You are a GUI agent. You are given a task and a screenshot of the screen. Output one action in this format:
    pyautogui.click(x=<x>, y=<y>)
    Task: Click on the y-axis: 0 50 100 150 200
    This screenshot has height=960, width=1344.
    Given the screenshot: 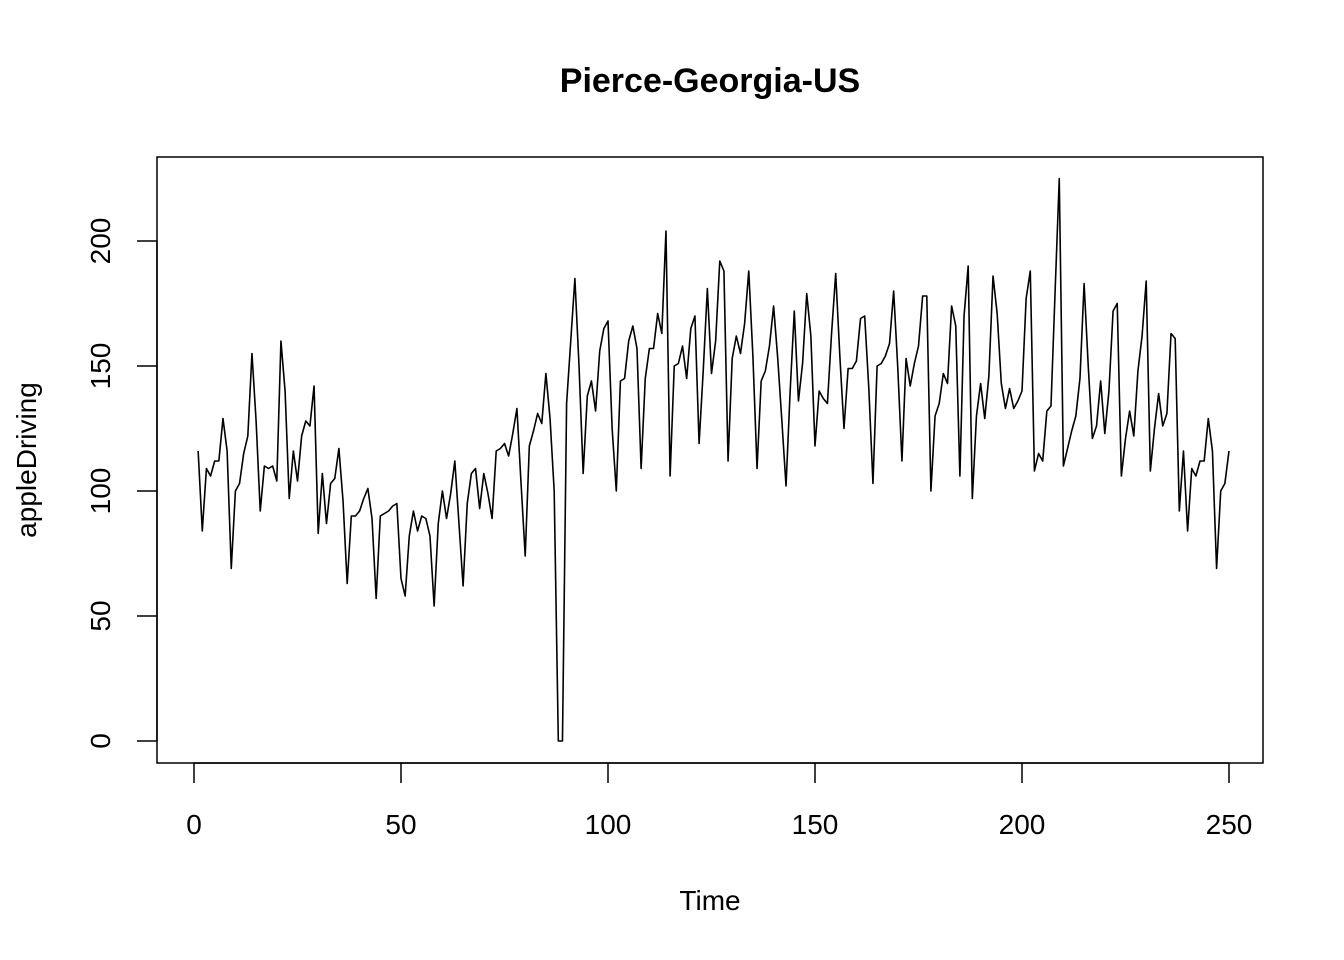 What is the action you would take?
    pyautogui.click(x=121, y=483)
    